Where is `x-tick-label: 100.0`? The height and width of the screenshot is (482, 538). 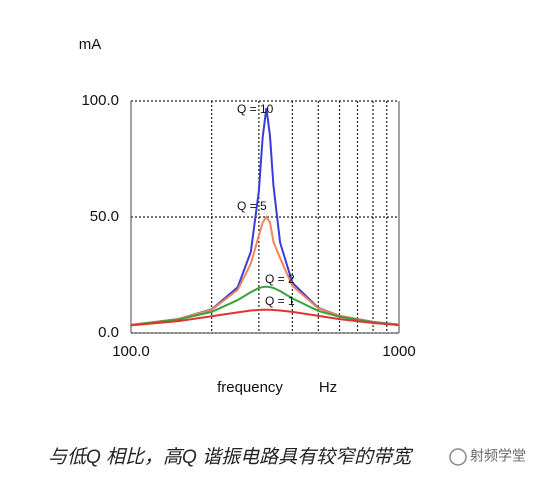
x-tick-label: 100.0 is located at coordinates (131, 351).